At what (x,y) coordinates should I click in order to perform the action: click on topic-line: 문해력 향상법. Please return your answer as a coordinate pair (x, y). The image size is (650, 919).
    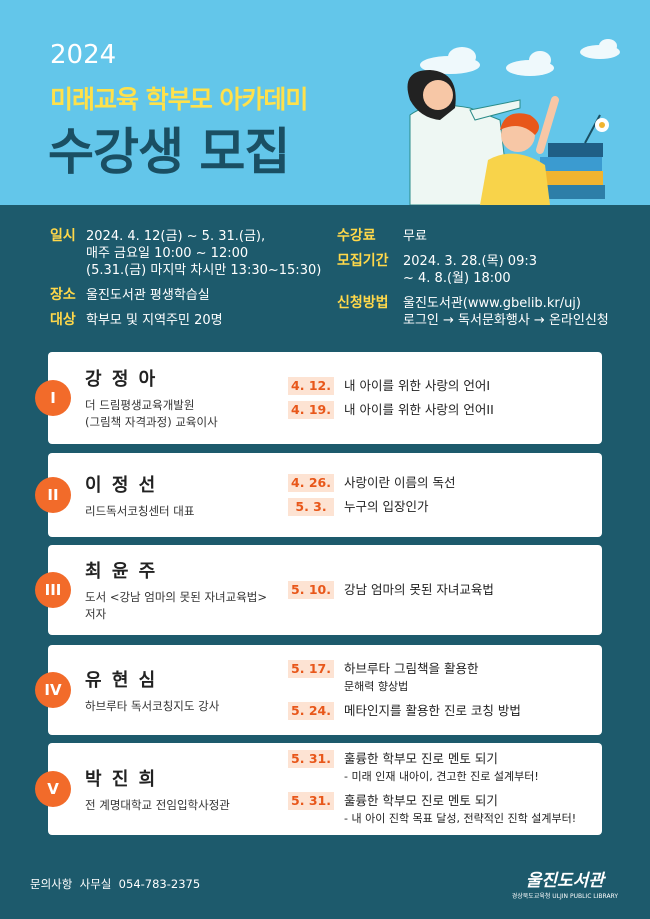
    Looking at the image, I should click on (376, 686).